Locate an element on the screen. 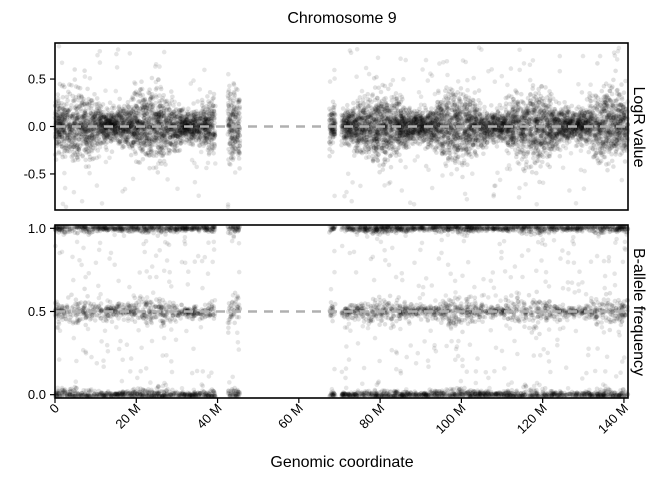  chart-title: Chromosome 9 is located at coordinates (341, 18).